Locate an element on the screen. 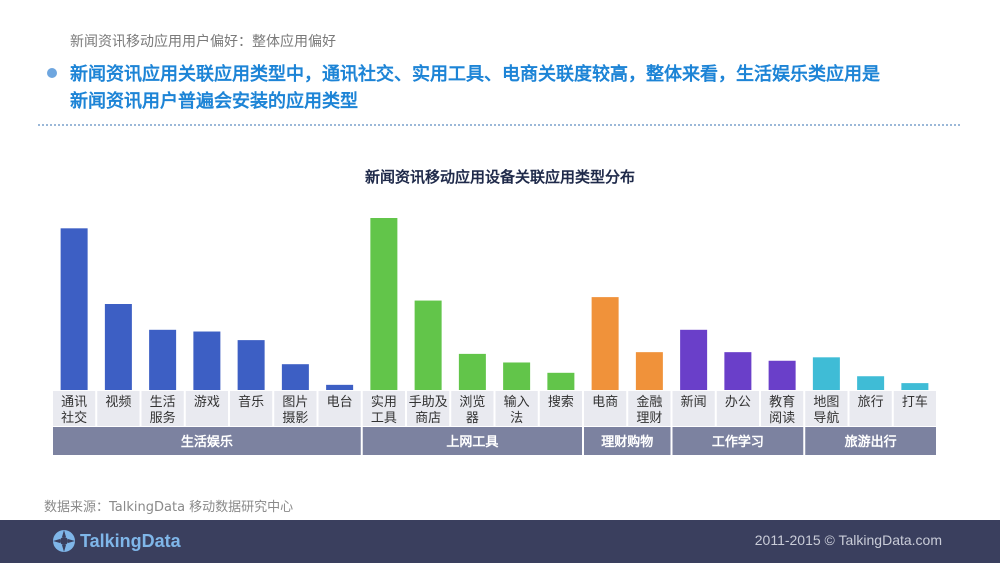 This screenshot has width=1000, height=563. category-label: 输入法 is located at coordinates (517, 410).